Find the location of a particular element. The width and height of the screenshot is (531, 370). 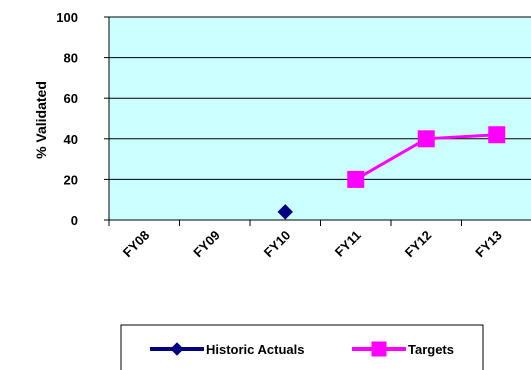

x-tick-label: FY09 is located at coordinates (206, 244).